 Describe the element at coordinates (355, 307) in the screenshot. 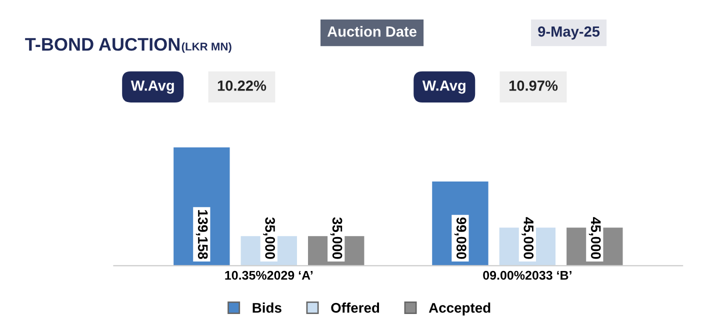

I see `legend-label: Offered` at that location.